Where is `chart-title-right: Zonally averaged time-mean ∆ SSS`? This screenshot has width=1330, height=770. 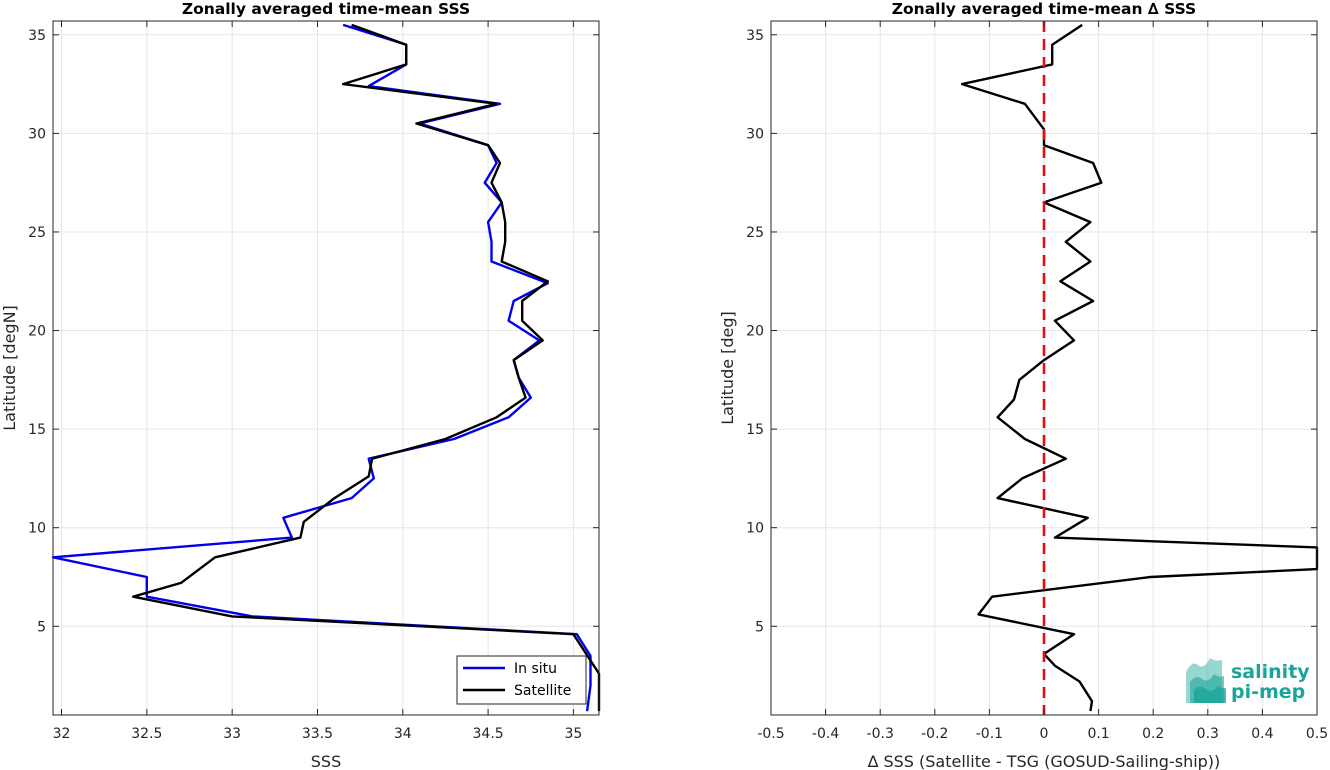 chart-title-right: Zonally averaged time-mean ∆ SSS is located at coordinates (1044, 9).